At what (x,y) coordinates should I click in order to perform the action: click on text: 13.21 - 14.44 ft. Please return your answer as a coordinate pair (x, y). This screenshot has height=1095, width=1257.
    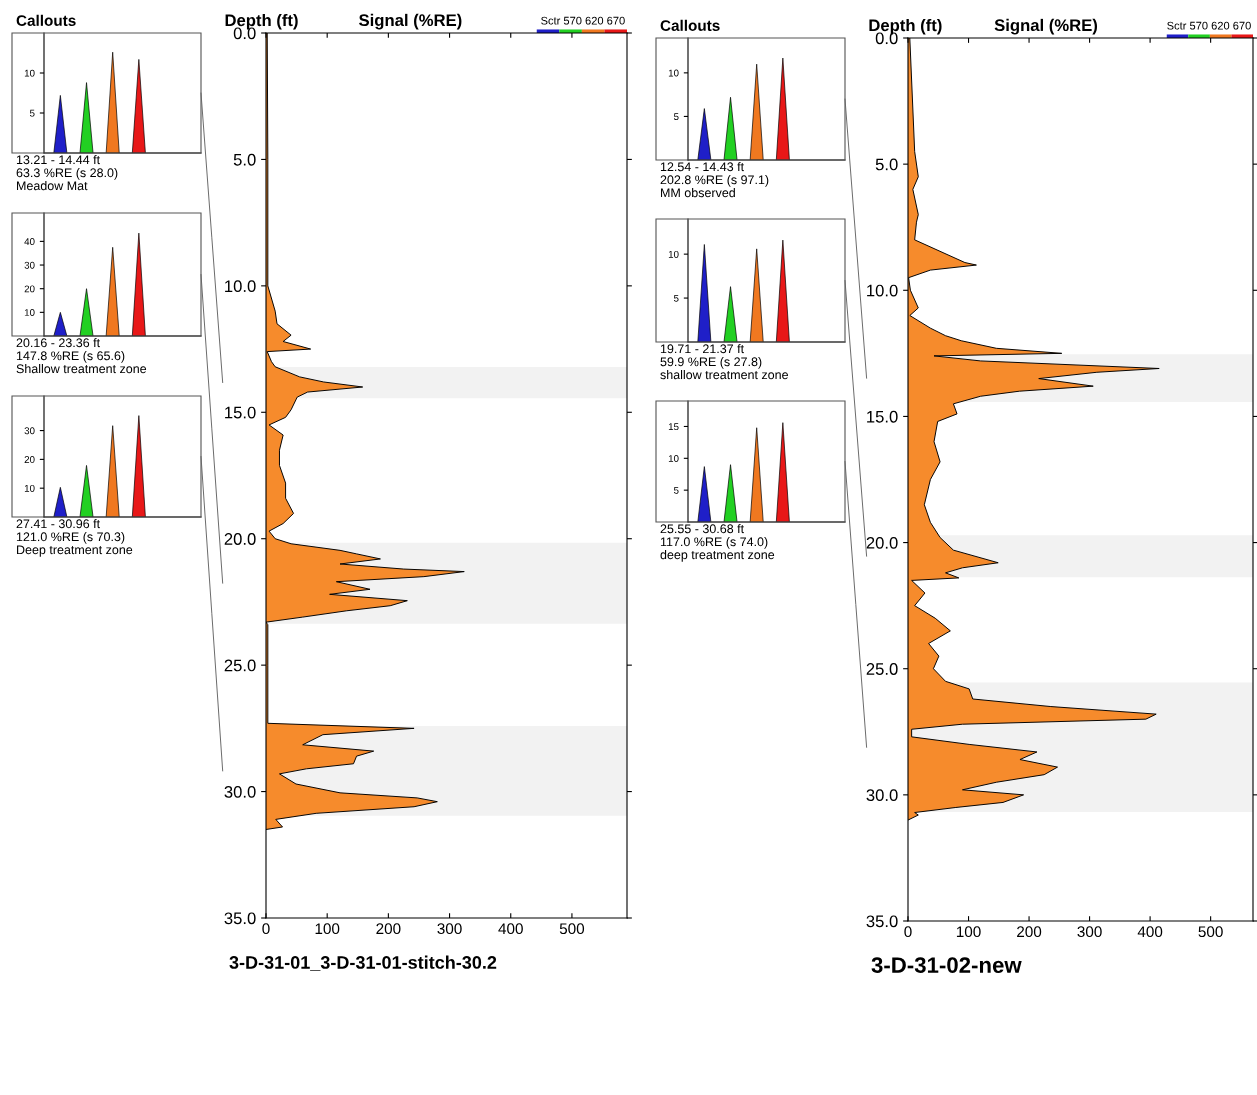
    Looking at the image, I should click on (58, 160).